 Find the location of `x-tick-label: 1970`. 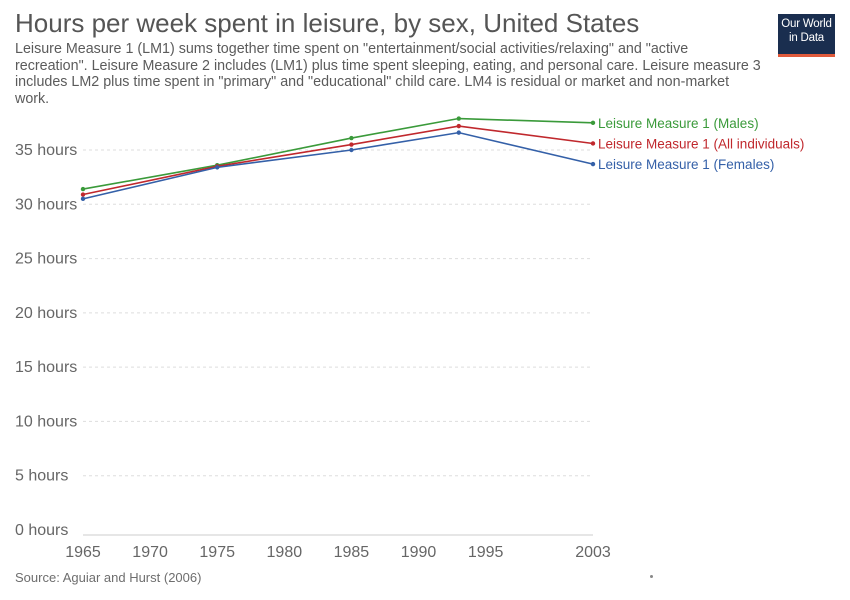

x-tick-label: 1970 is located at coordinates (150, 552).